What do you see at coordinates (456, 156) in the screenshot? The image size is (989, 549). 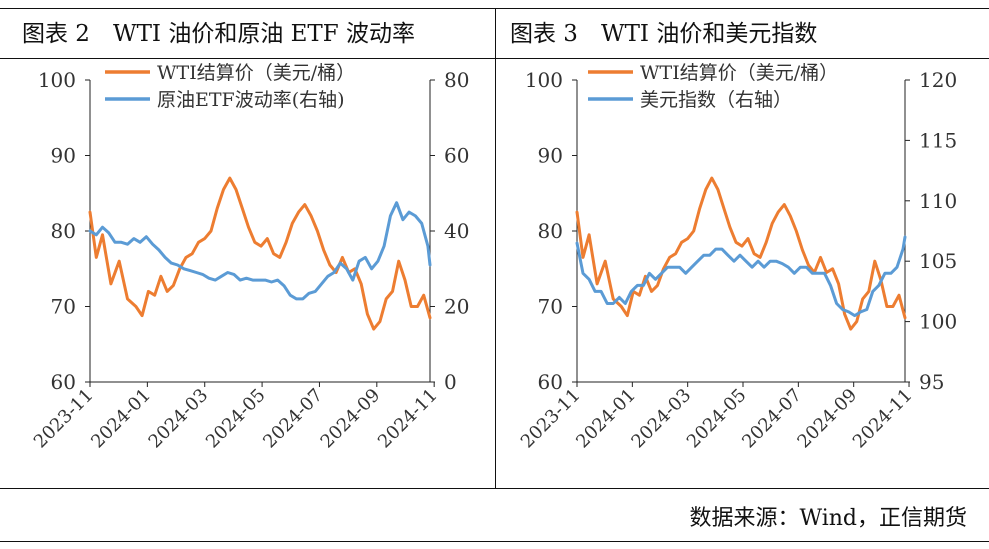 I see `y-right-tick-label: 60` at bounding box center [456, 156].